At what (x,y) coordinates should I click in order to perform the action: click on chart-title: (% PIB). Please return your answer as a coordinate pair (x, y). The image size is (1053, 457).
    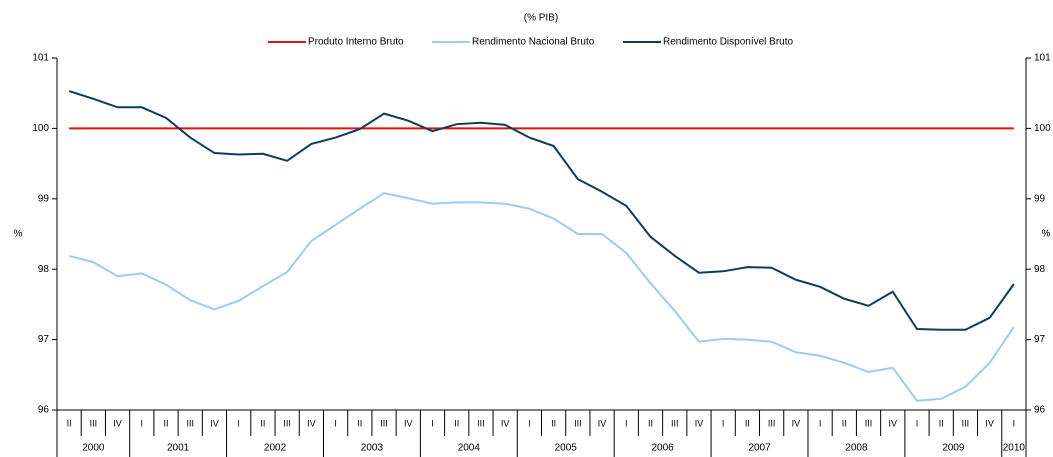
    Looking at the image, I should click on (541, 18).